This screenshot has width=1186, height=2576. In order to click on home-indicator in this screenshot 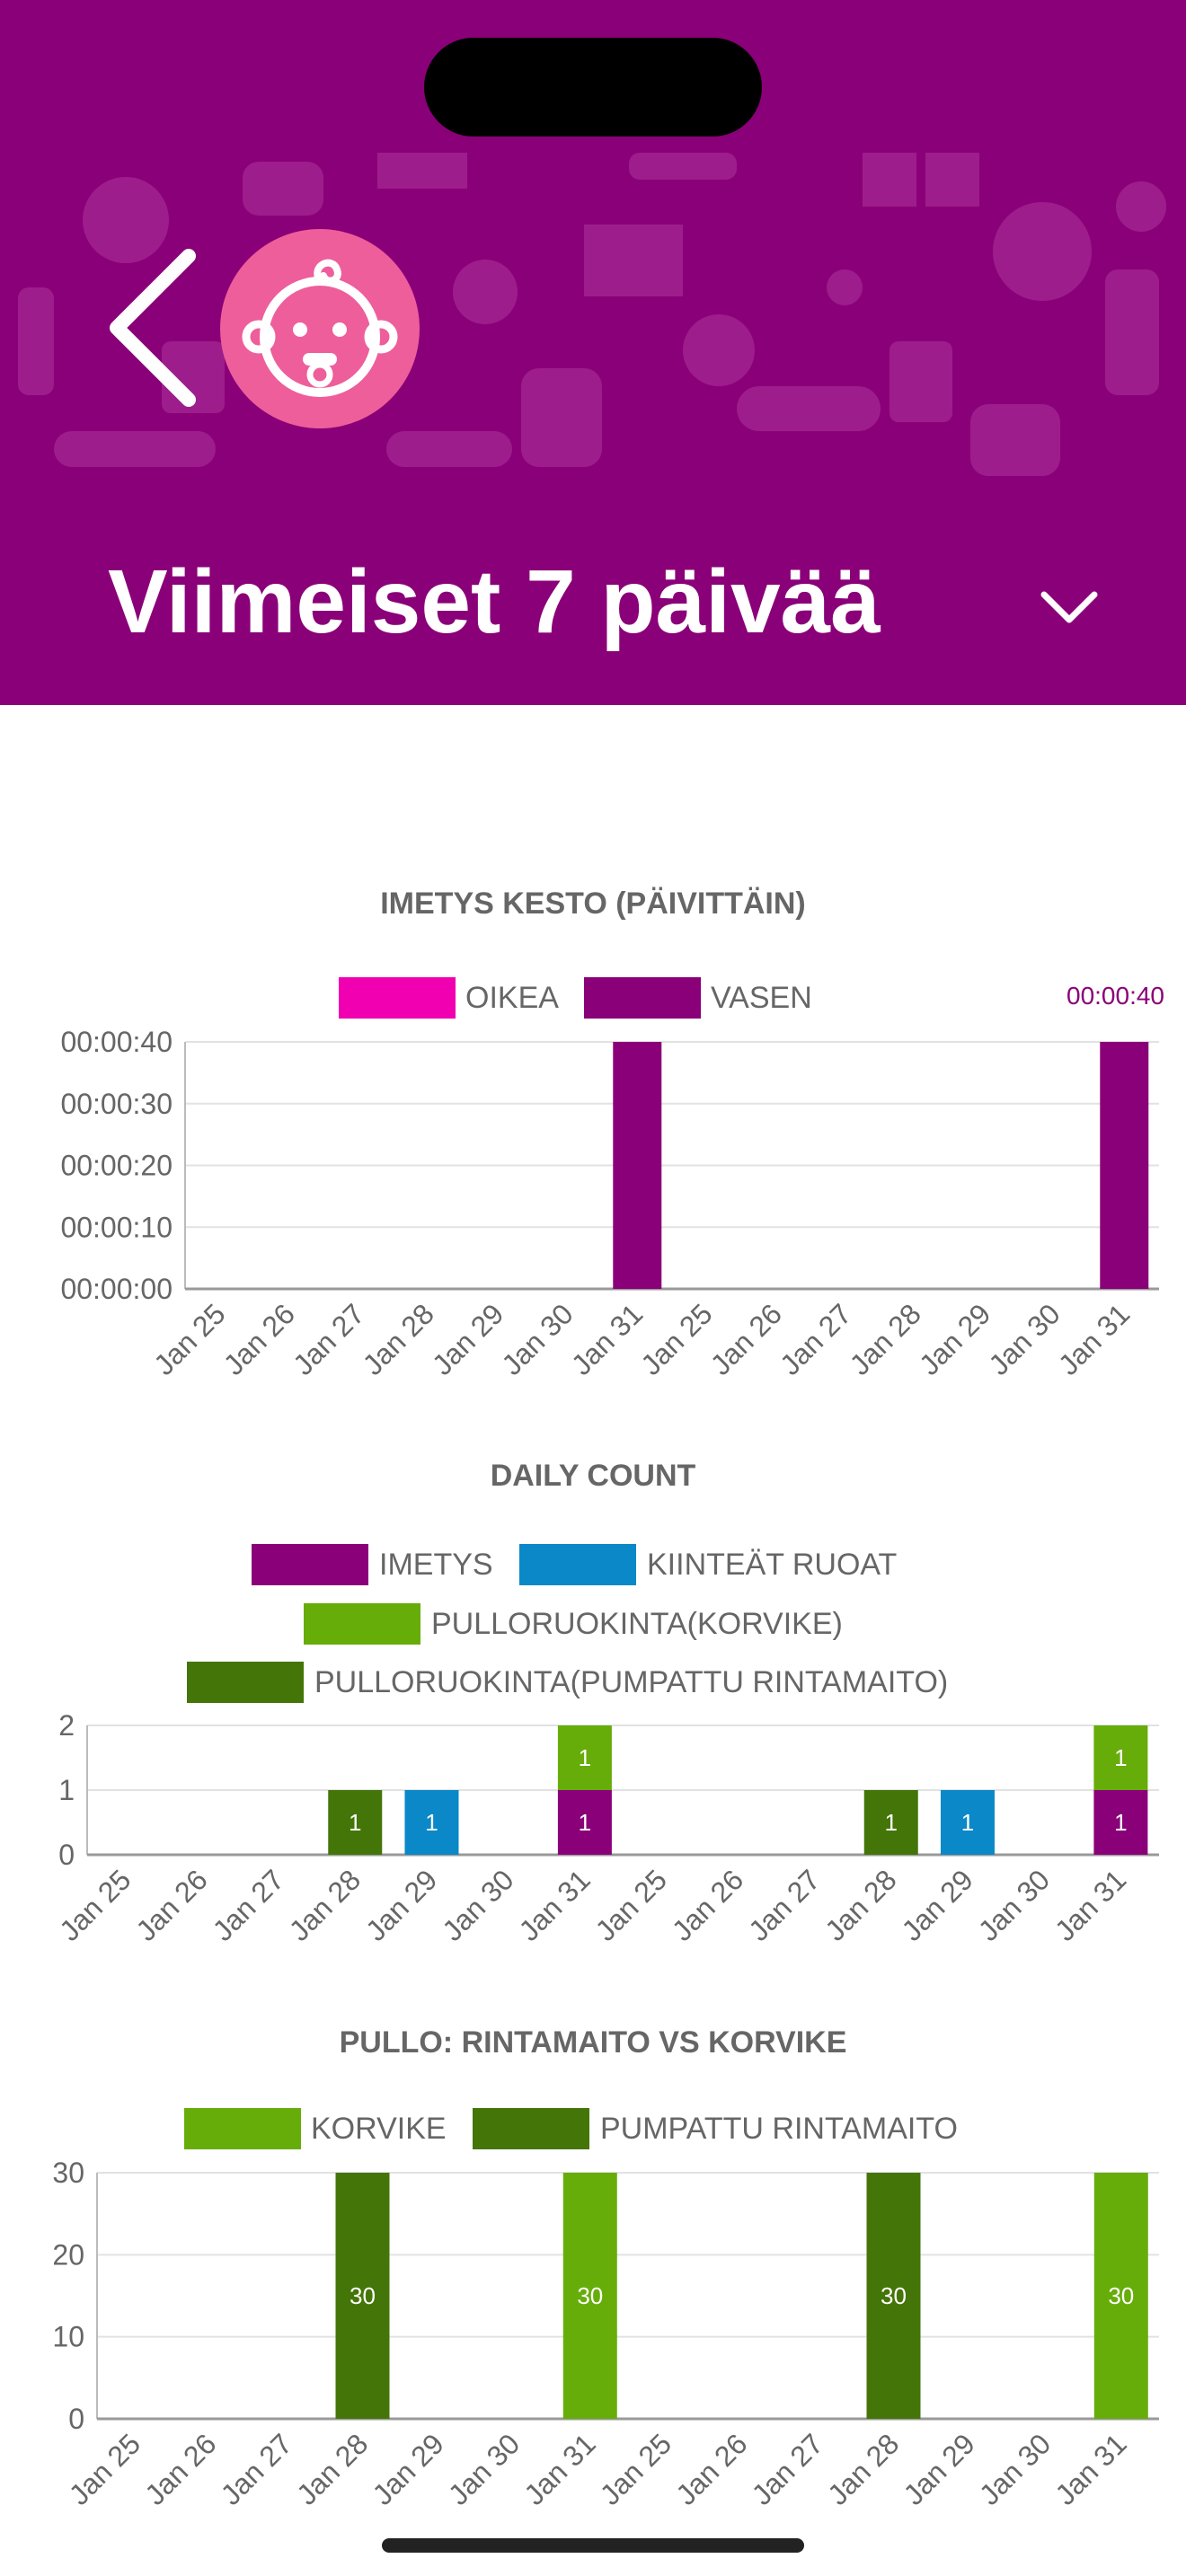, I will do `click(593, 2545)`.